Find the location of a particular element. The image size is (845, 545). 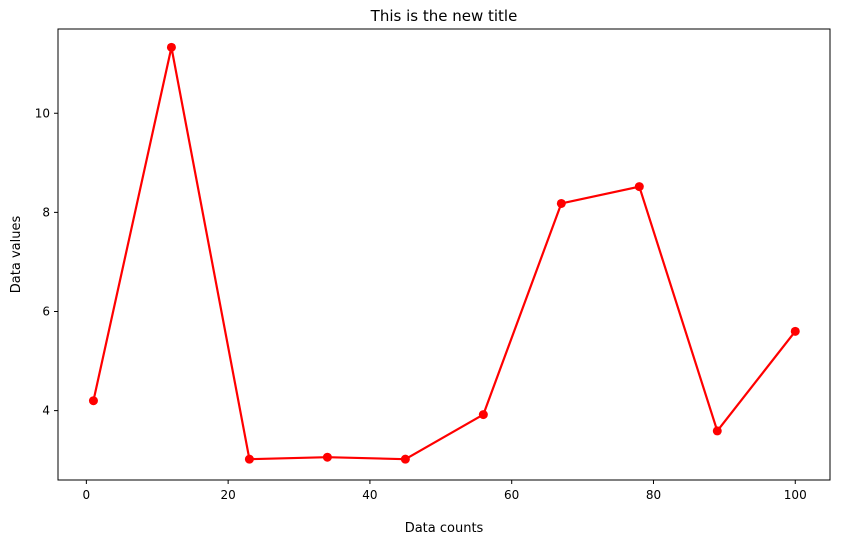

chart-title: This is the new title is located at coordinates (444, 16).